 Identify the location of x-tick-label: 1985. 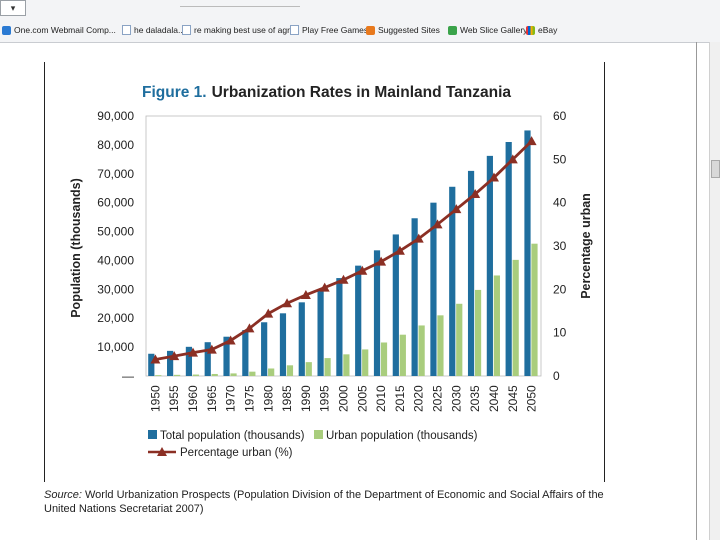
(287, 398).